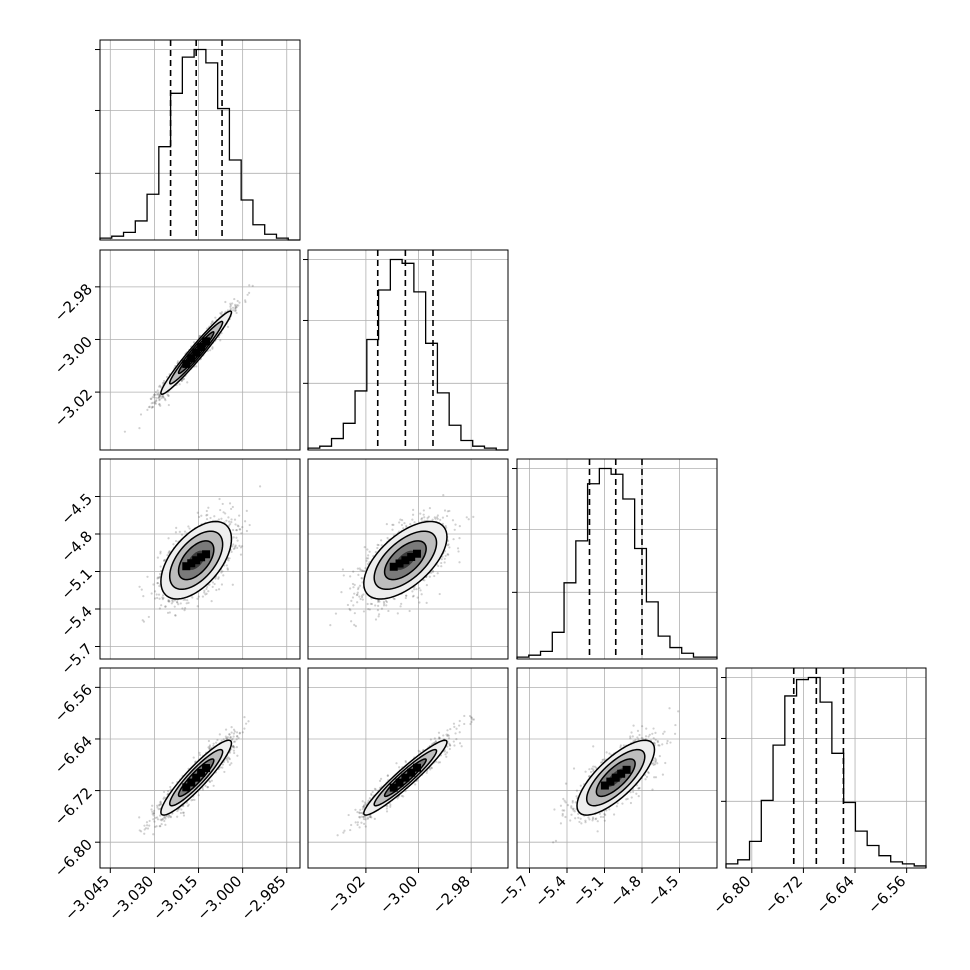 This screenshot has height=970, width=970. Describe the element at coordinates (625, 891) in the screenshot. I see `x-tick-label: −4.8` at that location.